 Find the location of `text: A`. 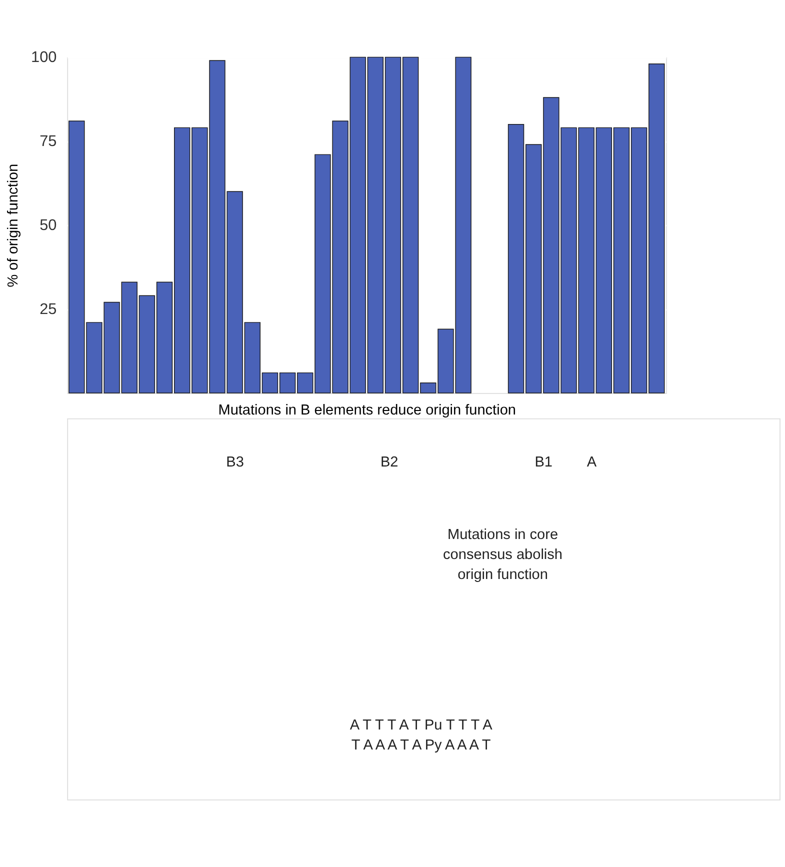

text: A is located at coordinates (591, 462).